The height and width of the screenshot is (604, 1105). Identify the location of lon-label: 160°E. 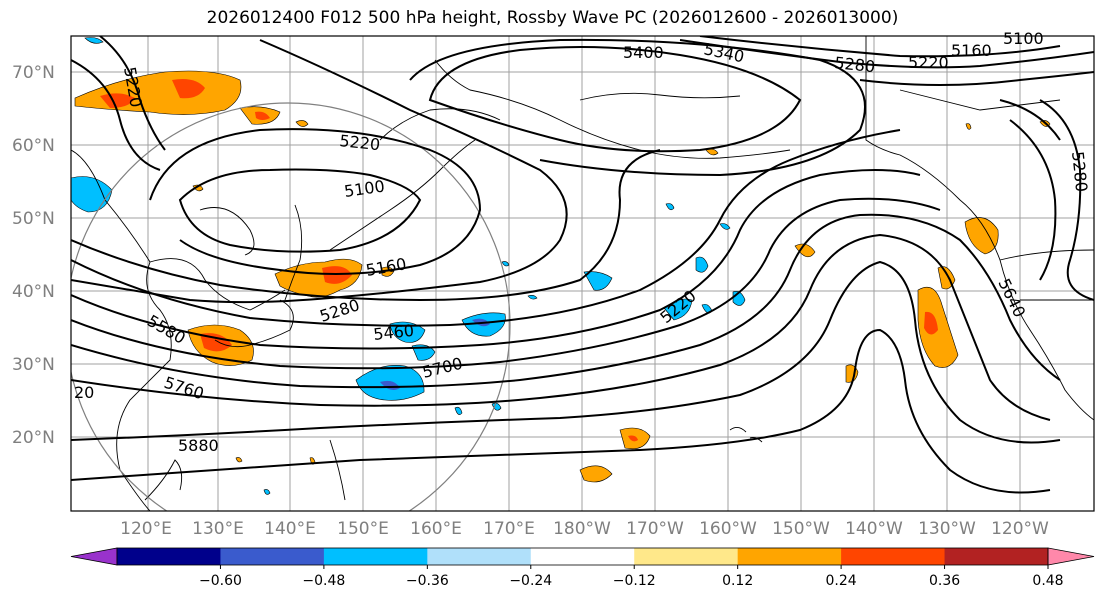
(436, 529).